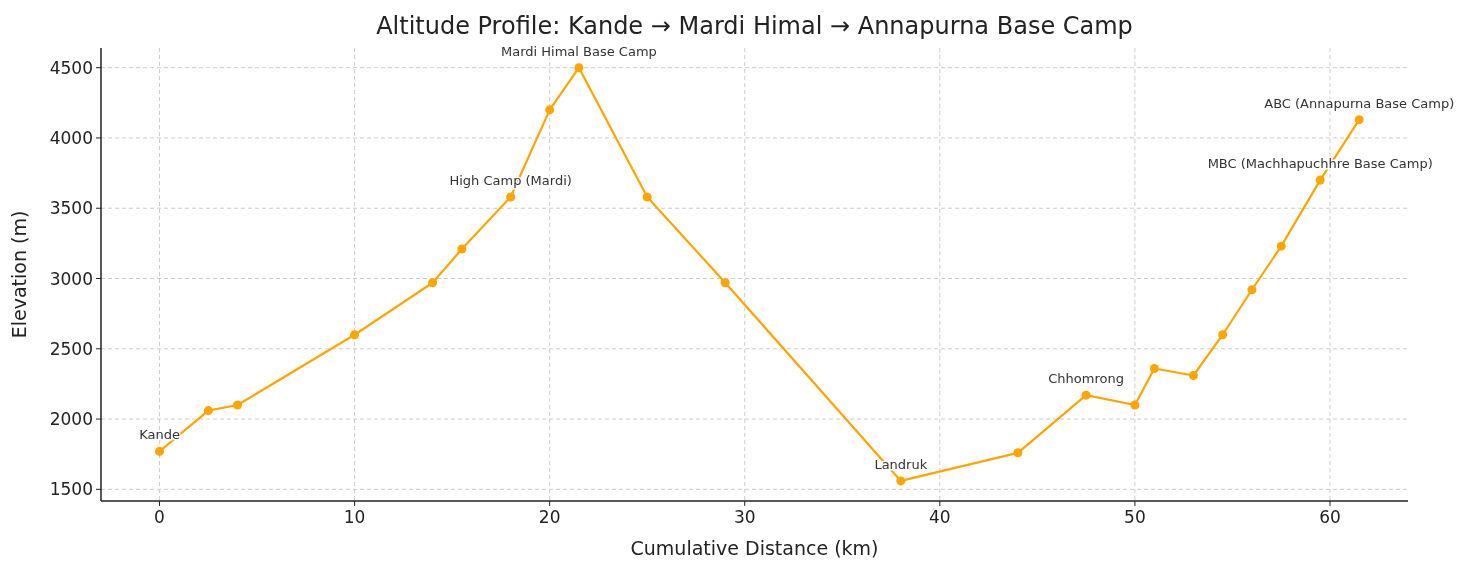 The height and width of the screenshot is (569, 1476). I want to click on x-tick-label: 0, so click(159, 517).